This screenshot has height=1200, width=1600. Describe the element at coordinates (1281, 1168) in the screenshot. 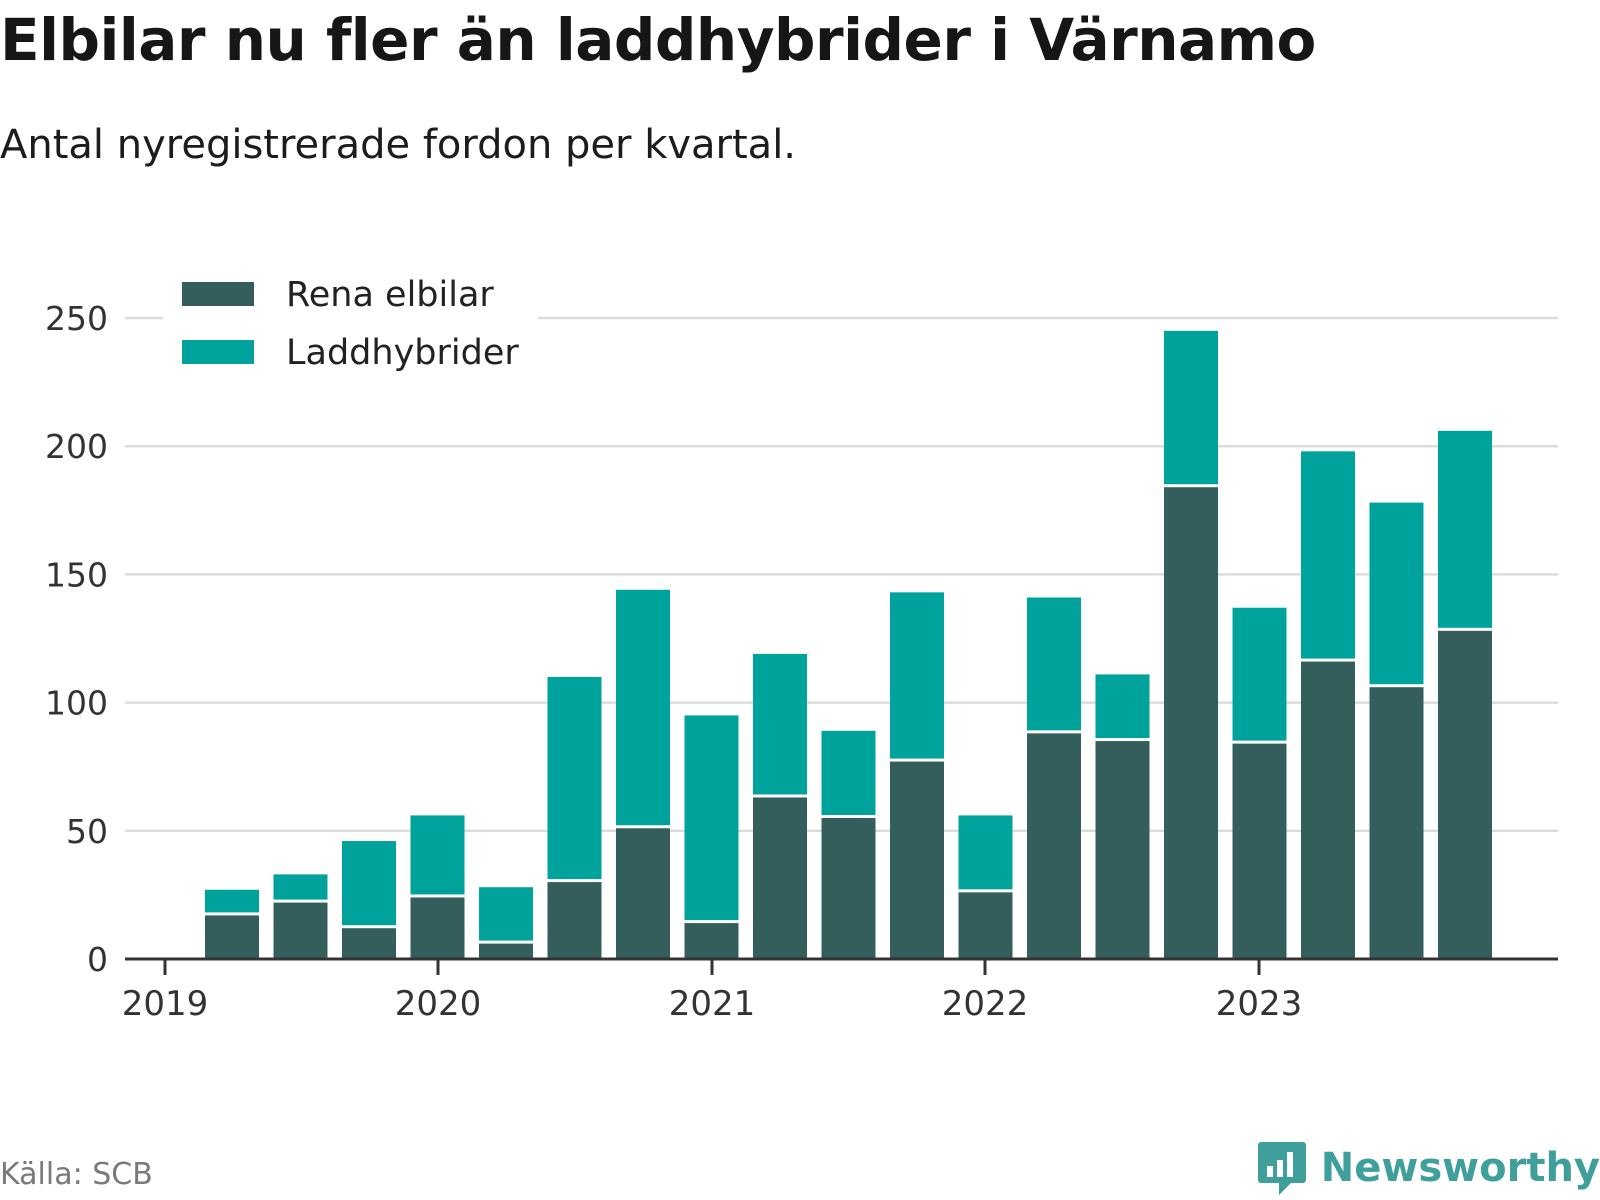

I see `newsworthy-logo-icon` at that location.